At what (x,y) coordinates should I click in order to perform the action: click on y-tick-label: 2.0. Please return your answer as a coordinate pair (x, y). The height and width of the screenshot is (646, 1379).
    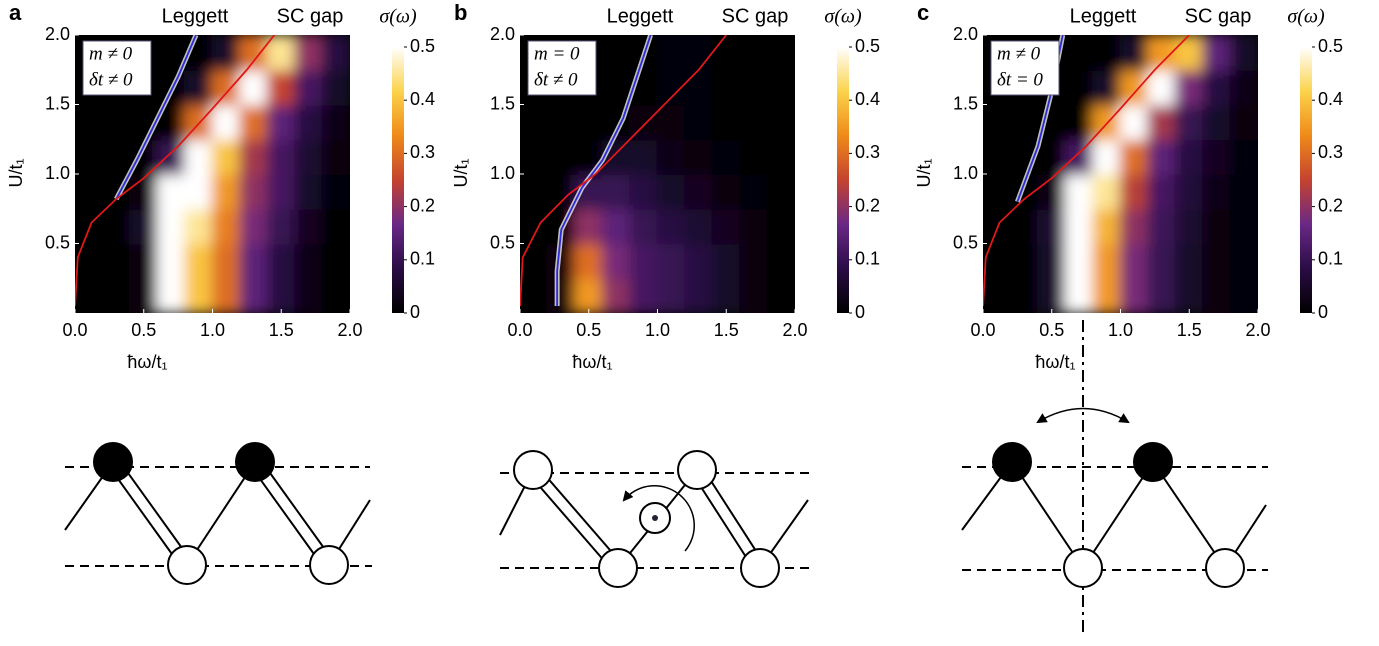
    Looking at the image, I should click on (502, 34).